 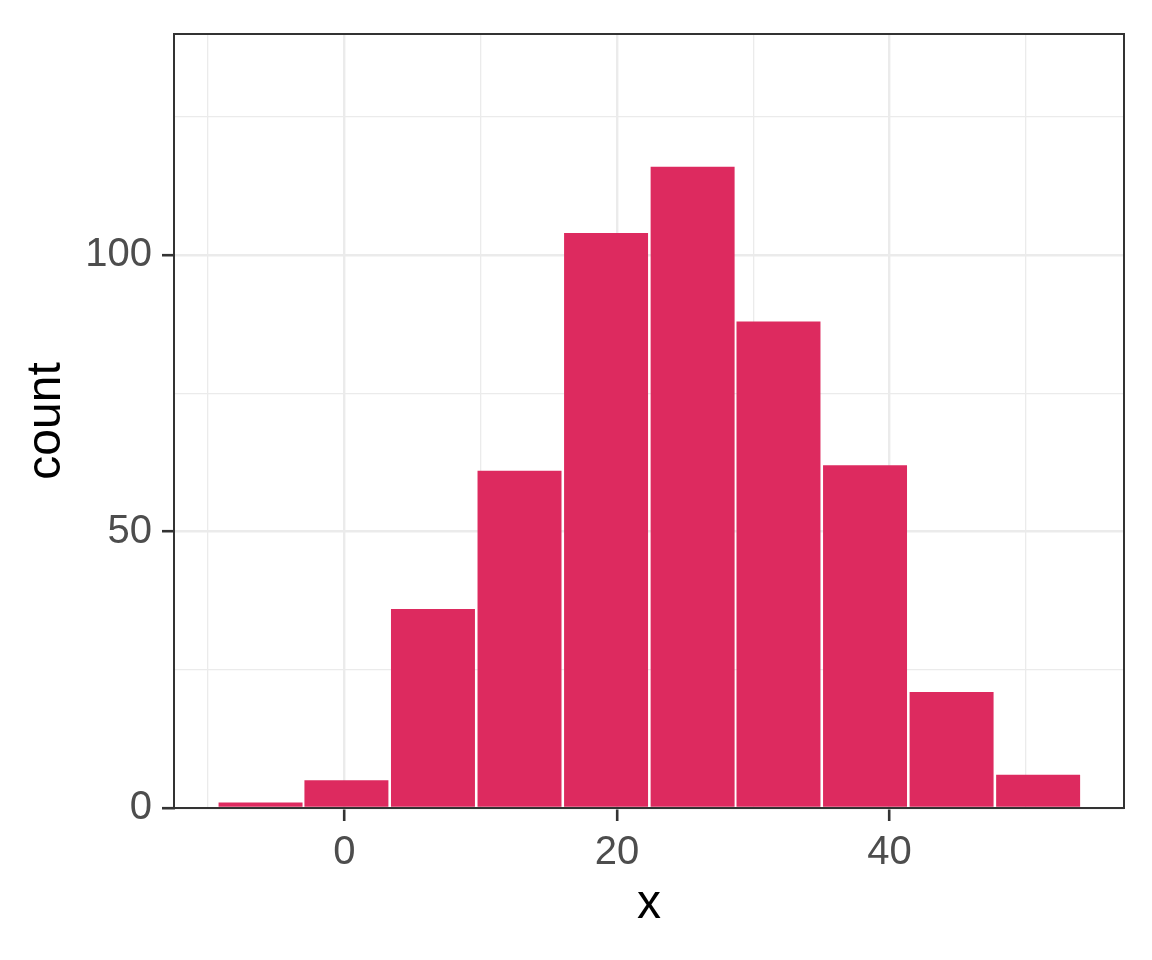 What do you see at coordinates (44, 421) in the screenshot?
I see `y-axis-title: count` at bounding box center [44, 421].